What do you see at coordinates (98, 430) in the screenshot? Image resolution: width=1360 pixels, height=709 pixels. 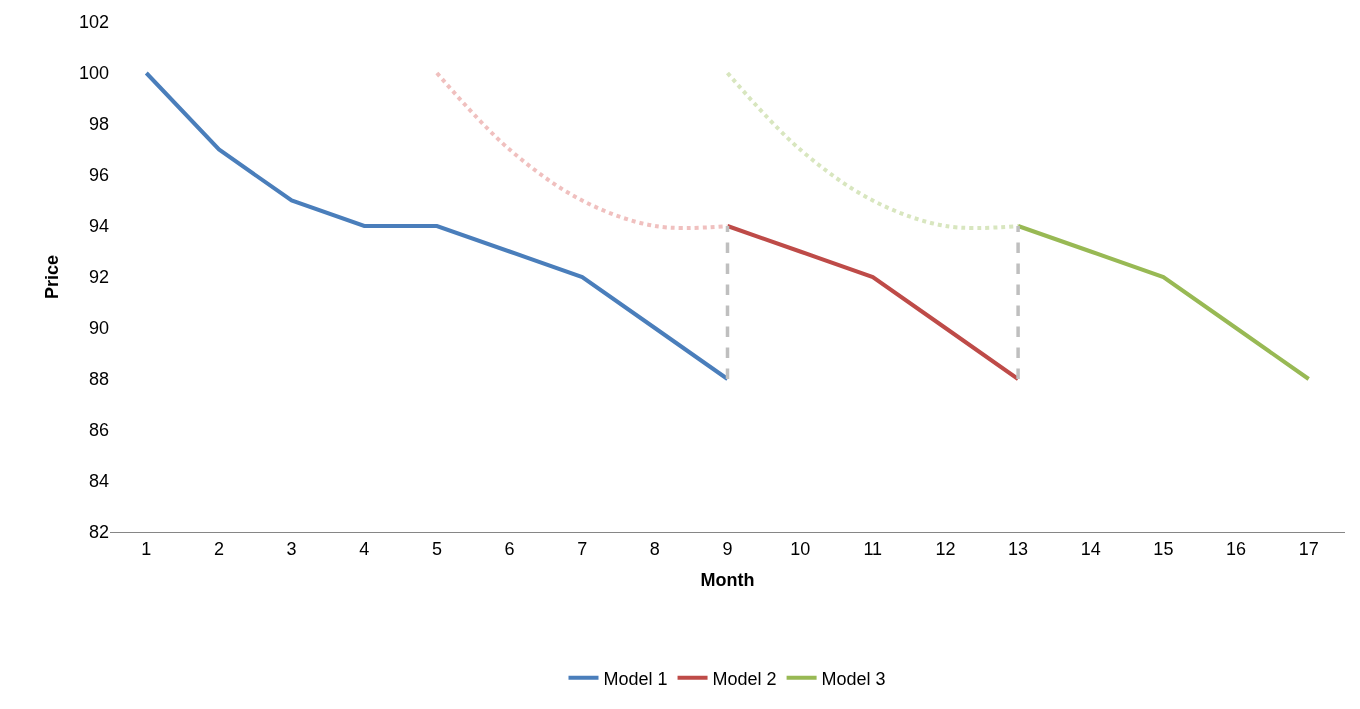 I see `y-tick-label: 86` at bounding box center [98, 430].